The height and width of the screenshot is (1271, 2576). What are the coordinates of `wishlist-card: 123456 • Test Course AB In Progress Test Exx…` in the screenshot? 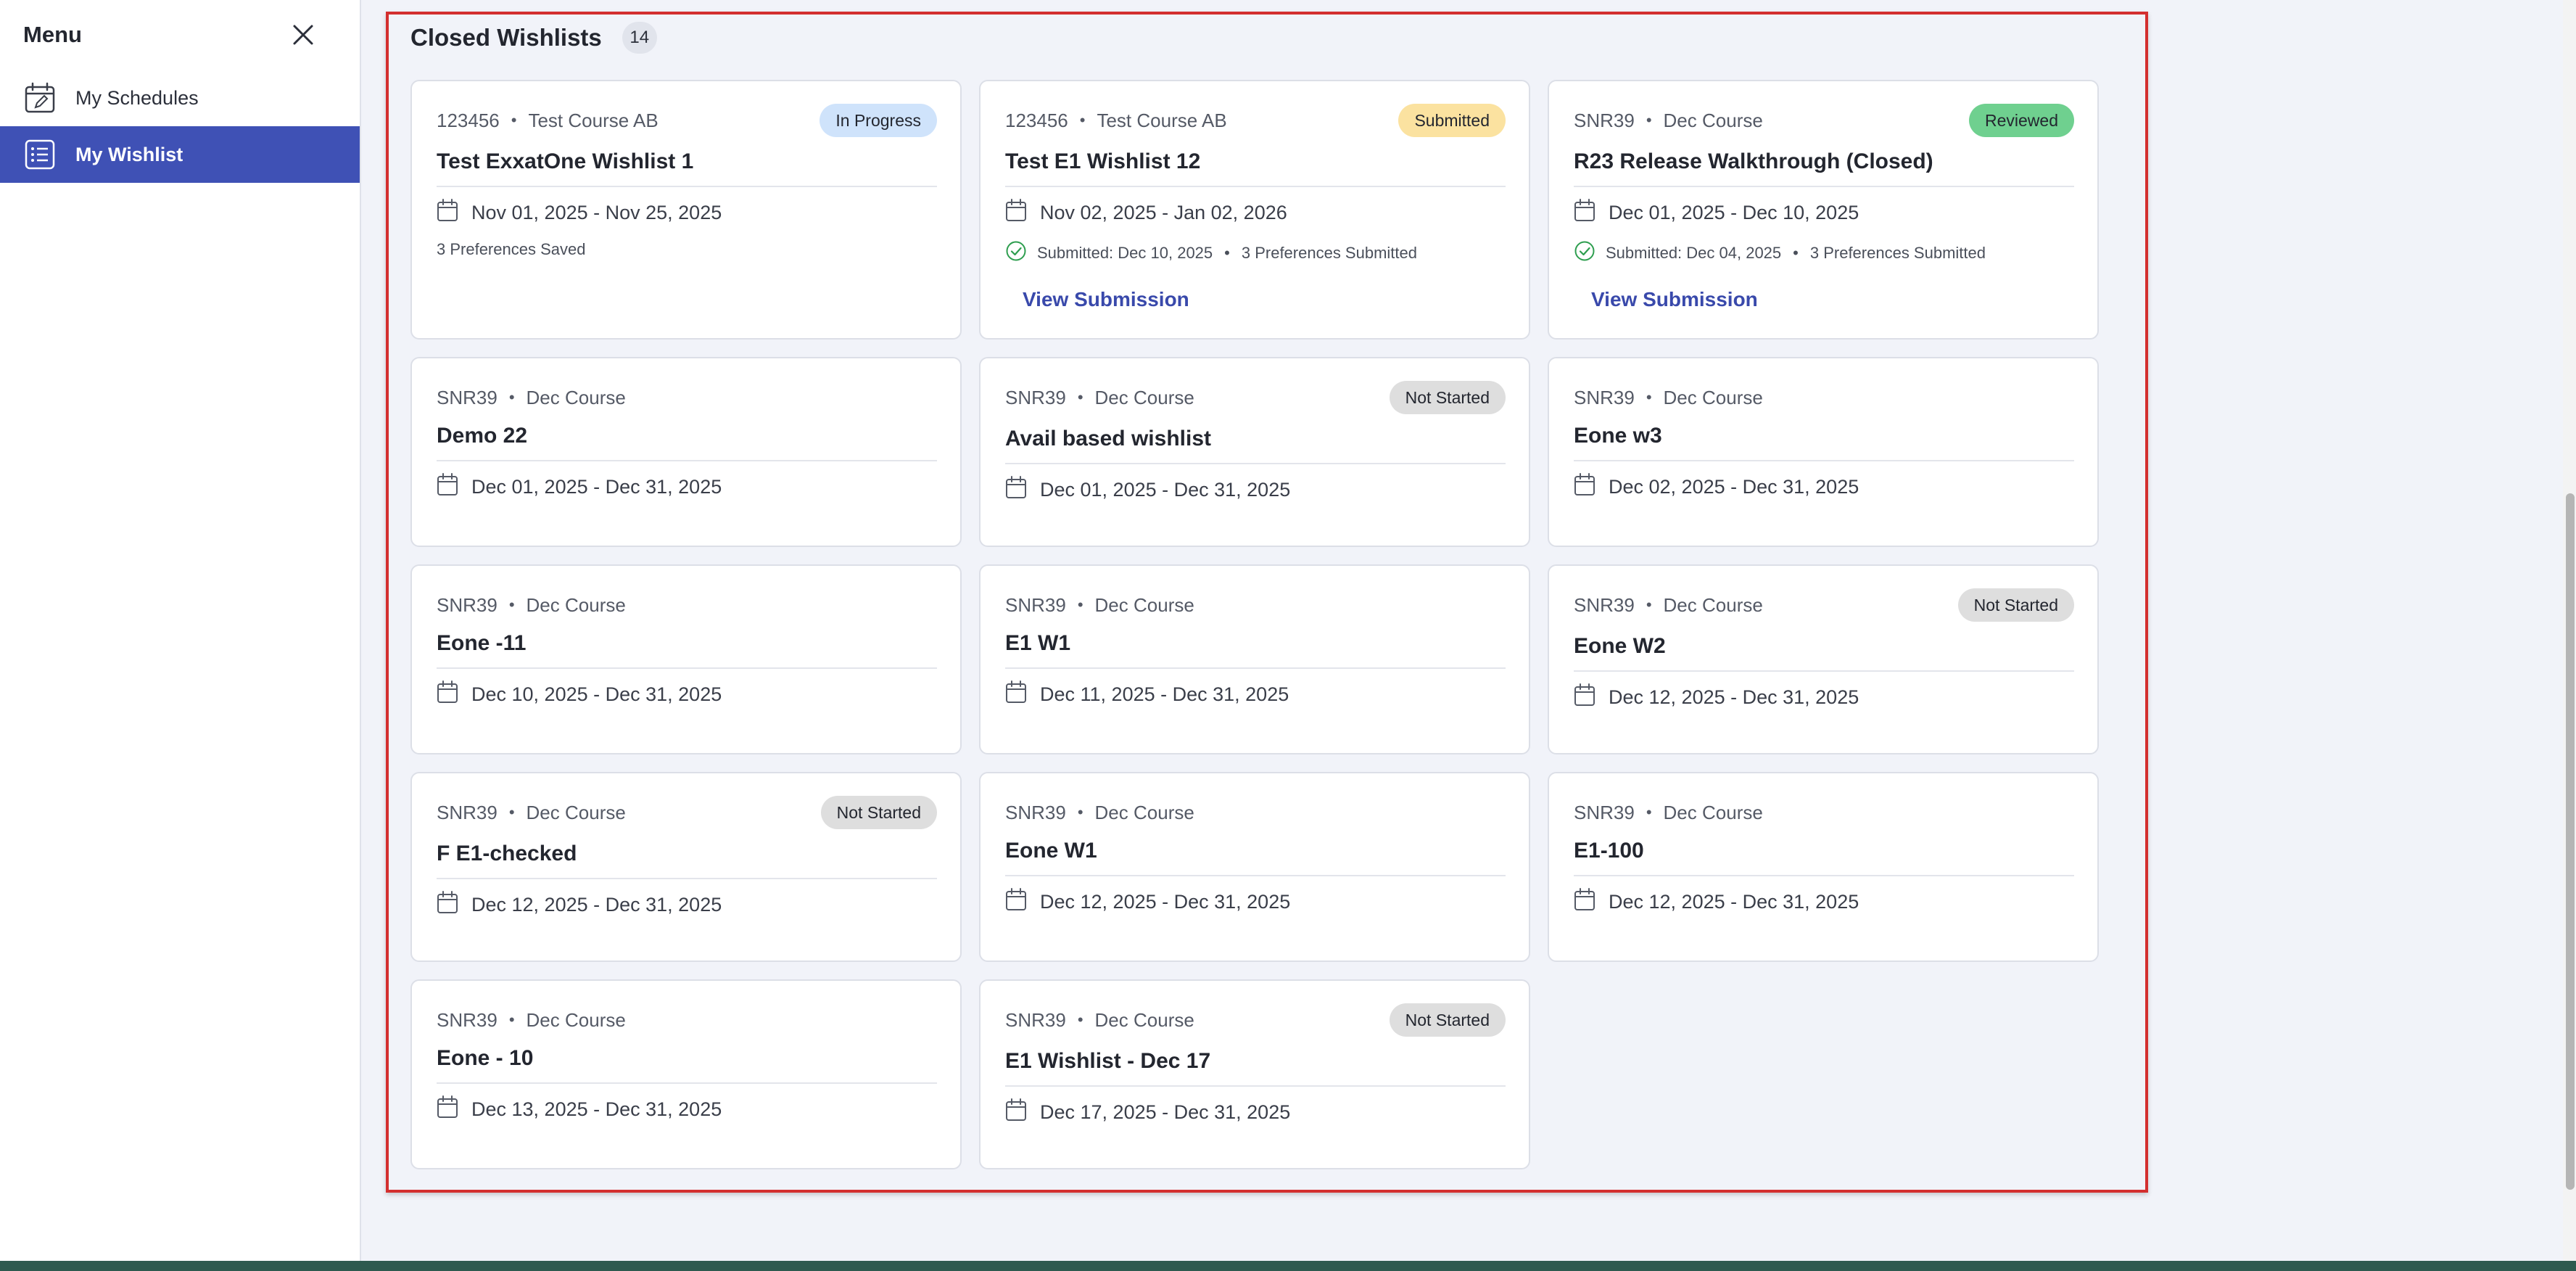 It's located at (686, 210).